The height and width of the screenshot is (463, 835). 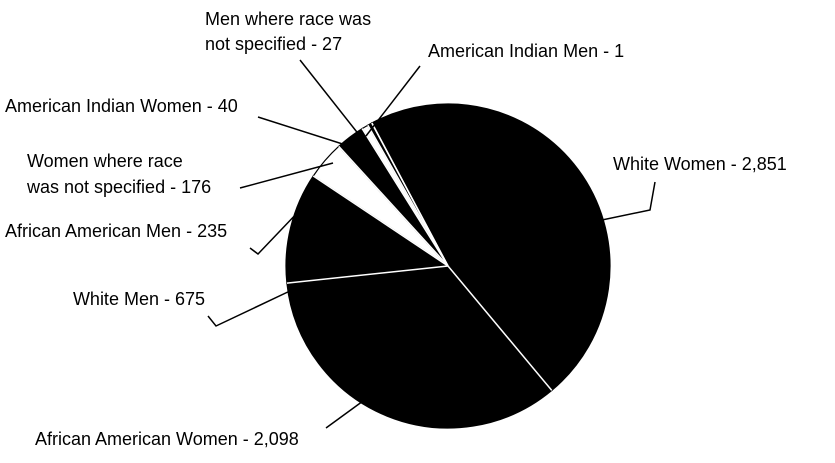 I want to click on slice-label: American Indian Women - 40, so click(x=121, y=106).